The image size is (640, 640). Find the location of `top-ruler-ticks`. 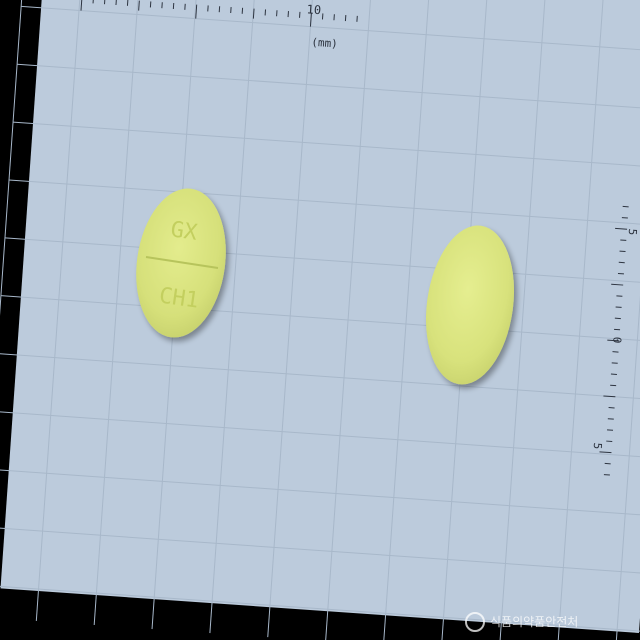

top-ruler-ticks is located at coordinates (219, 13).